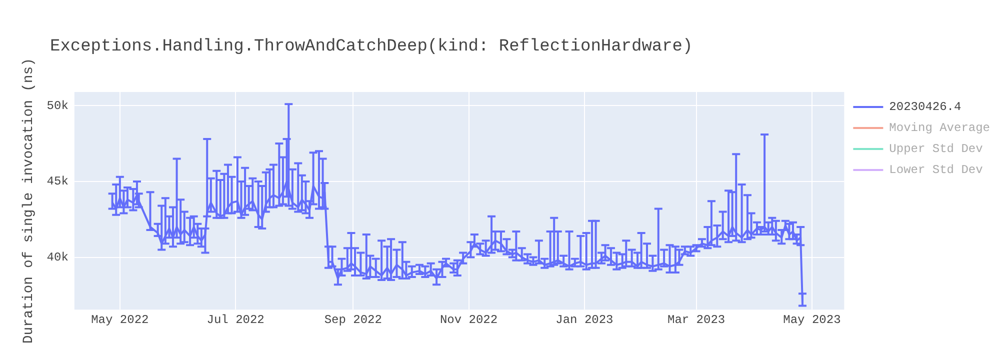  What do you see at coordinates (371, 47) in the screenshot?
I see `chart-title: Exceptions.Handling.ThrowAndCatchDeep(kind: ReflectionHardware)` at bounding box center [371, 47].